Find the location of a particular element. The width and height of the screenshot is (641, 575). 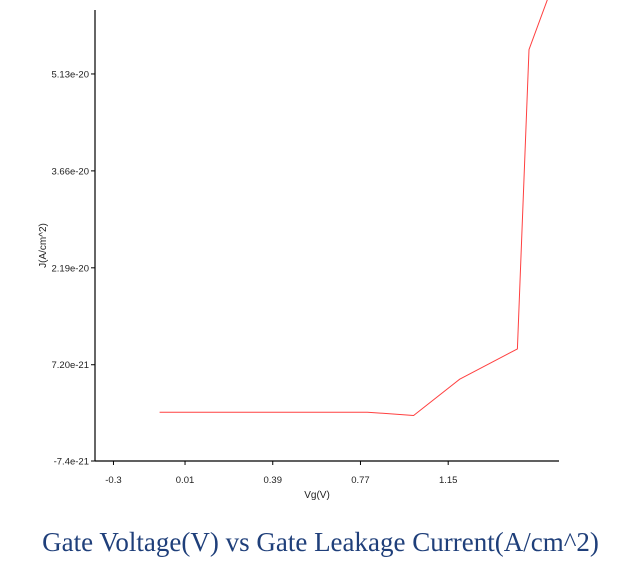

x-tick-label: 0.77 is located at coordinates (360, 480).